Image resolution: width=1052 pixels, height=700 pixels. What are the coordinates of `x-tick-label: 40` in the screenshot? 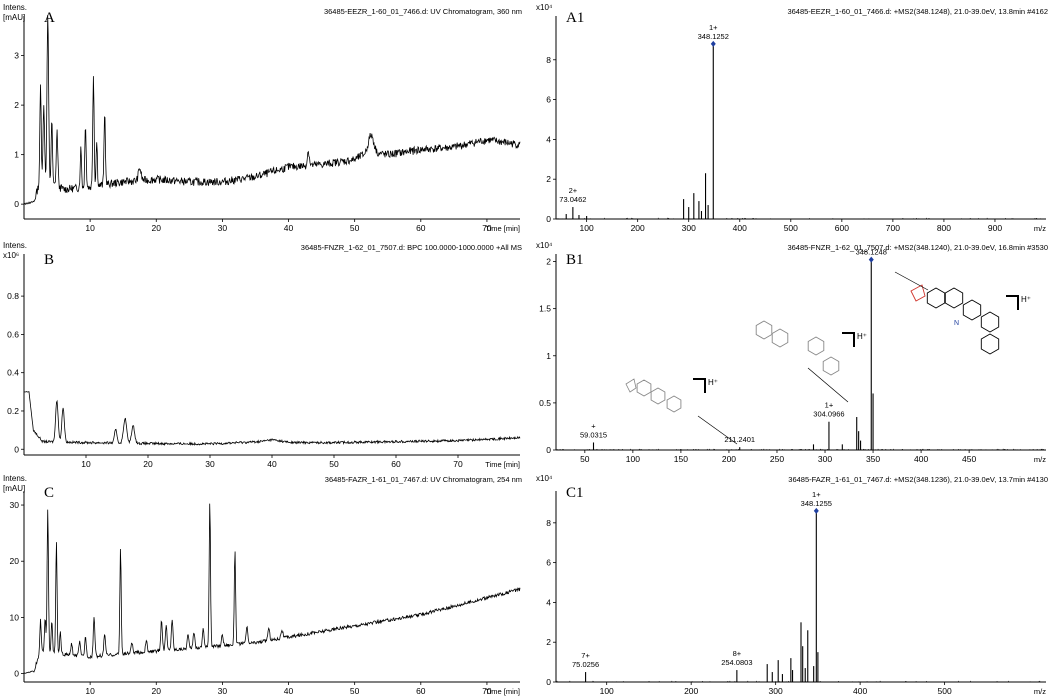 It's located at (272, 464).